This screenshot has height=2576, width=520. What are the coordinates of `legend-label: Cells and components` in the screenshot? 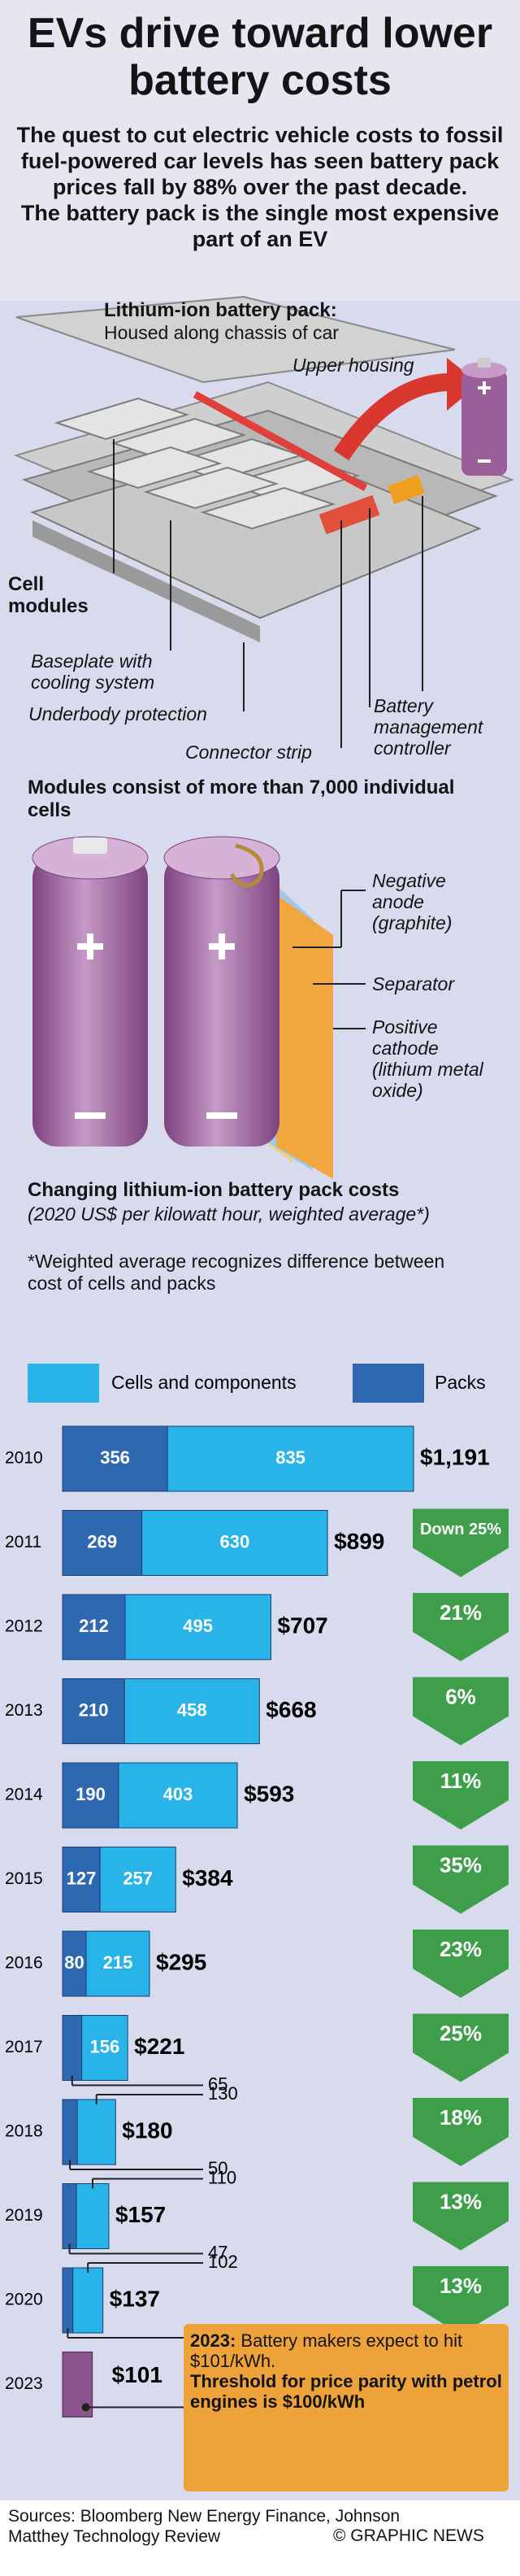 It's located at (204, 1383).